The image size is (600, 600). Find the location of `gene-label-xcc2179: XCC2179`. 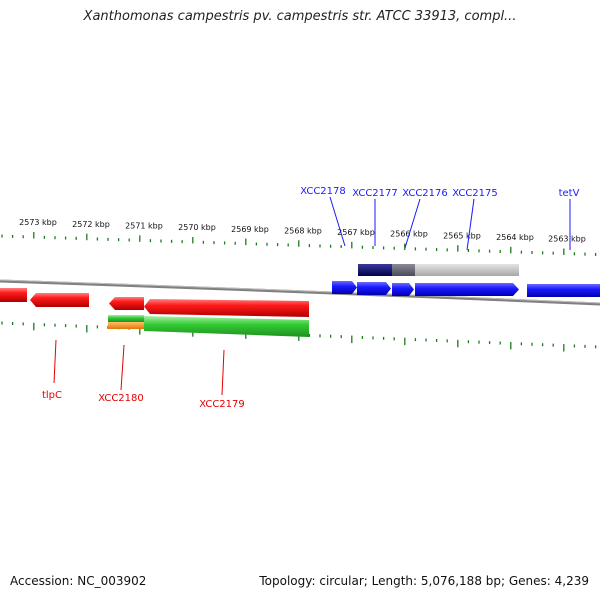

gene-label-xcc2179: XCC2179 is located at coordinates (222, 404).